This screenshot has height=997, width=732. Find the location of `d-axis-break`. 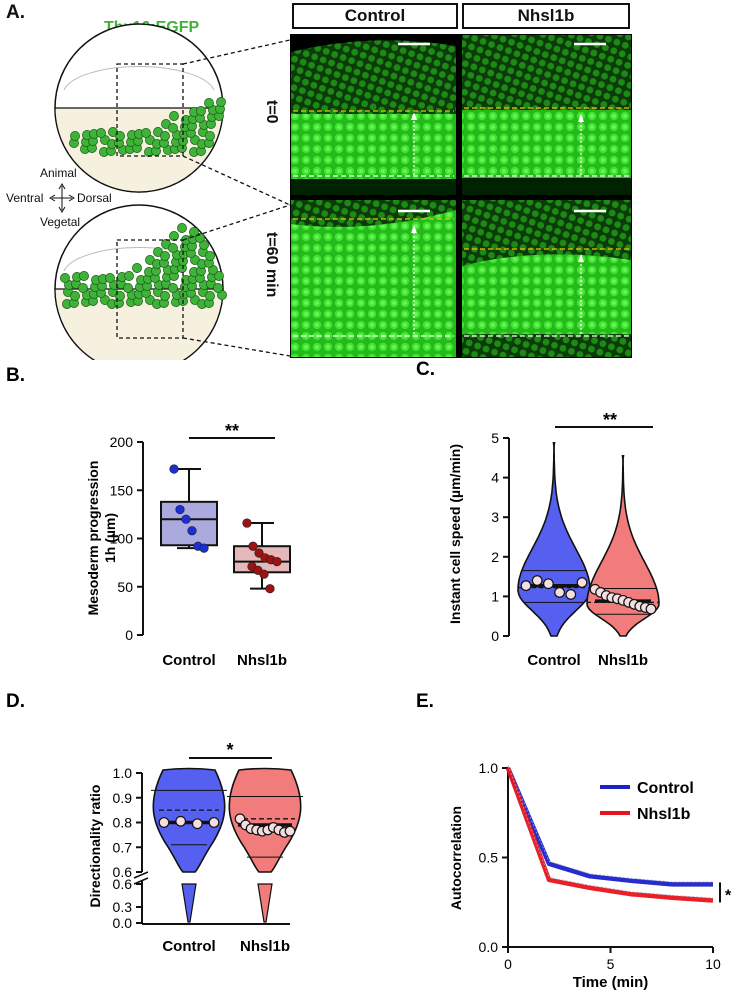

d-axis-break is located at coordinates (141, 878).